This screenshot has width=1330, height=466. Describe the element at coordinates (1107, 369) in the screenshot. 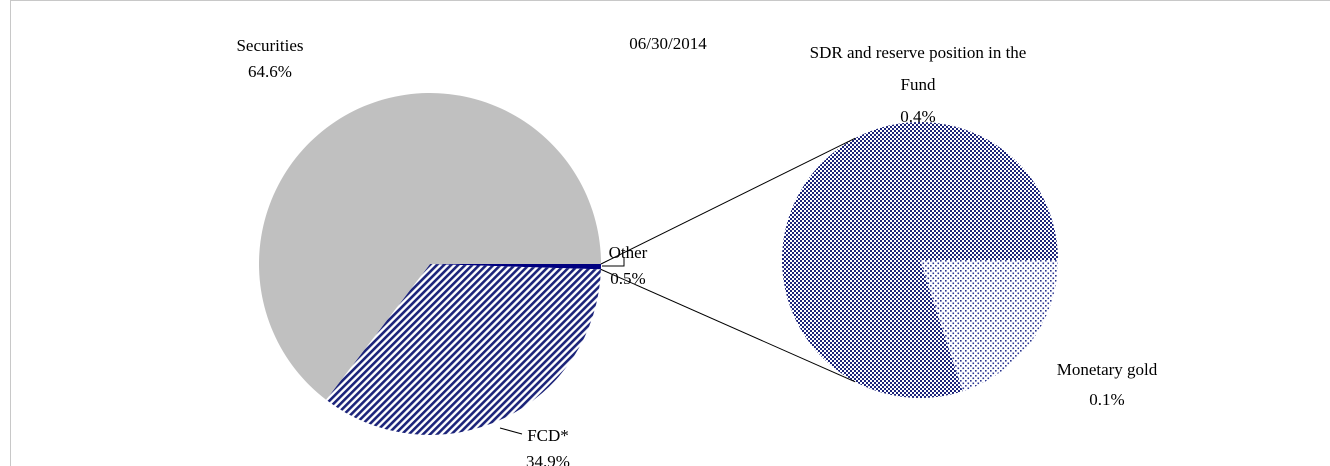

I see `category-label: Monetary gold` at that location.